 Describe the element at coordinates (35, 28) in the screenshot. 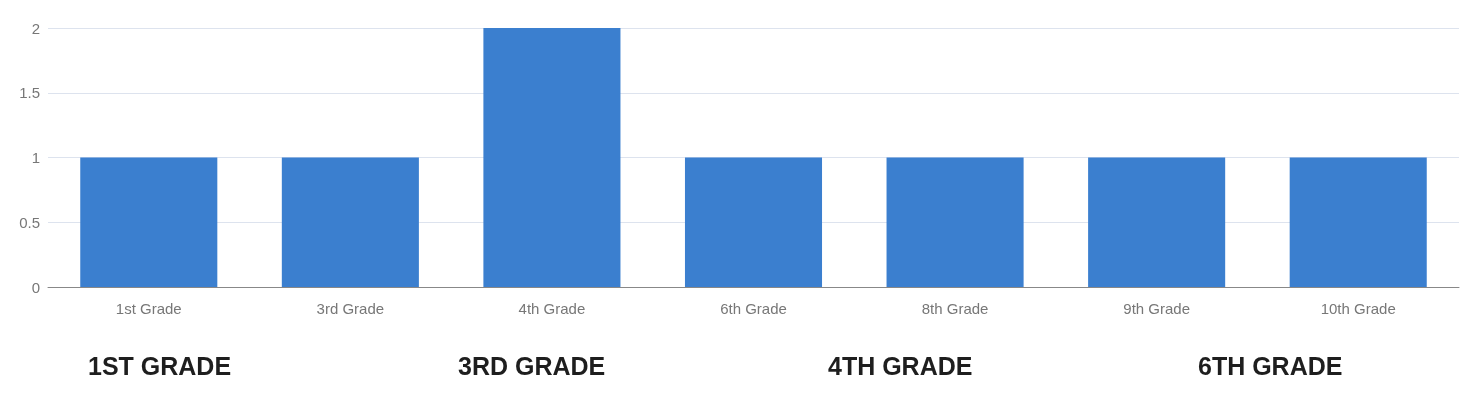

I see `y-tick-label: 2` at that location.